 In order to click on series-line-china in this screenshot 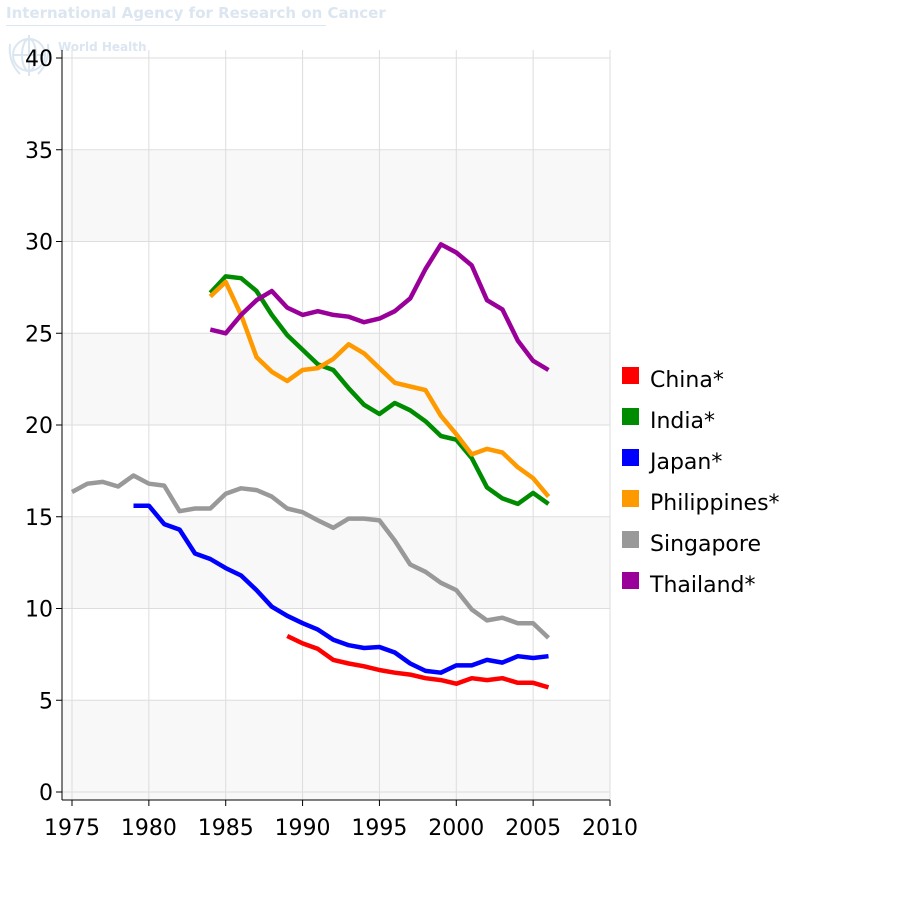, I will do `click(418, 661)`.